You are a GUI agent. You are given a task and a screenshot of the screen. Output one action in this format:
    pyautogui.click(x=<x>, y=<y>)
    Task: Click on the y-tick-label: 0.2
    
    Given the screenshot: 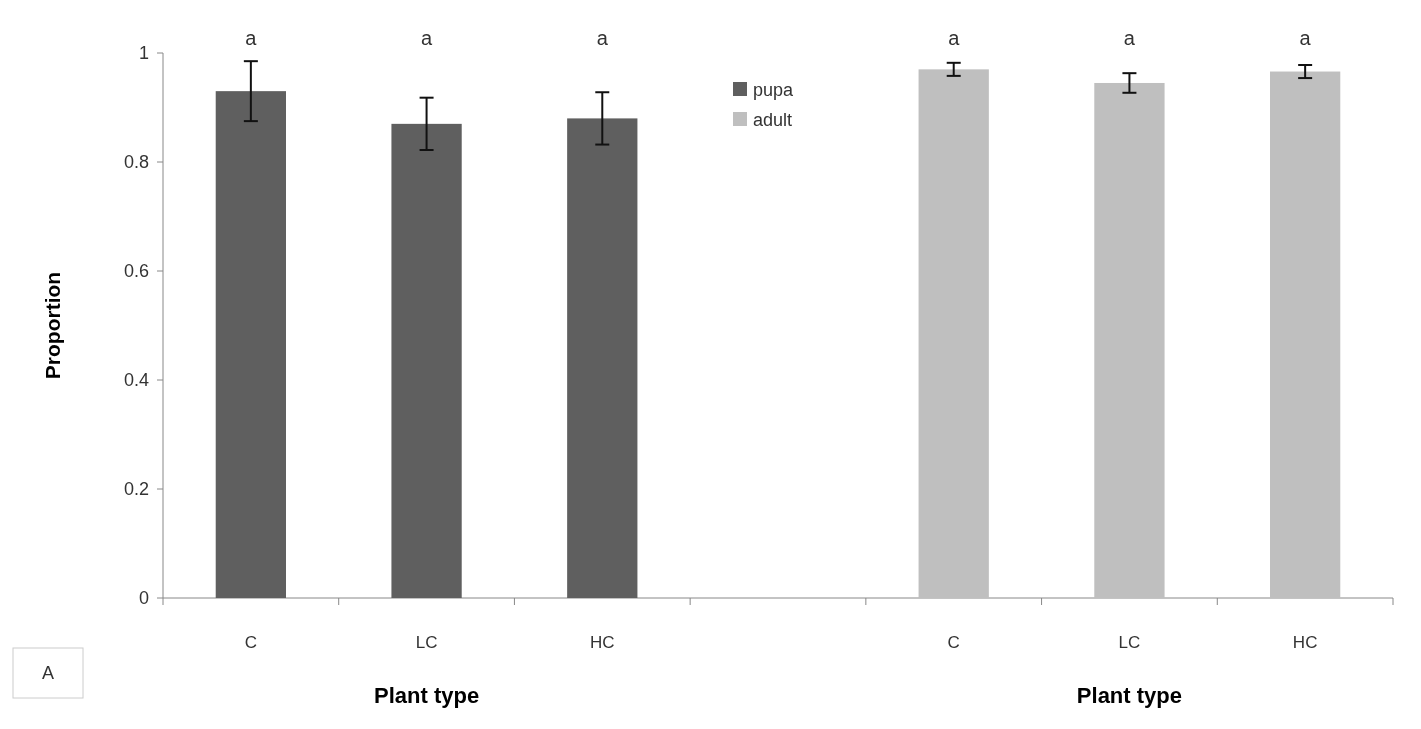 What is the action you would take?
    pyautogui.click(x=136, y=489)
    